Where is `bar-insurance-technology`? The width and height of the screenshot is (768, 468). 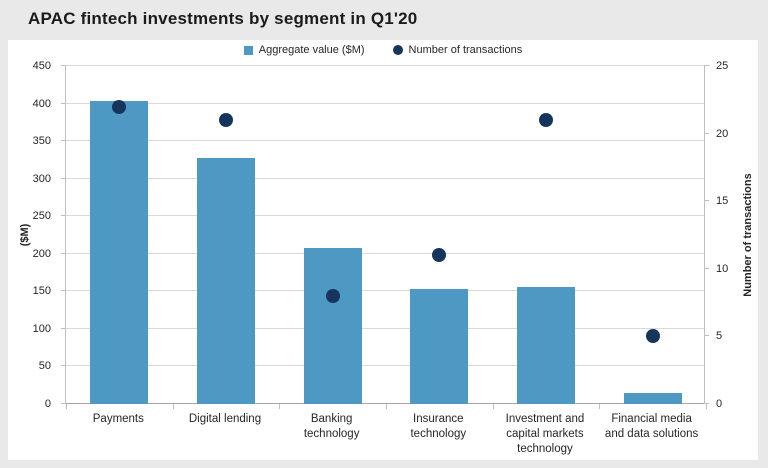 bar-insurance-technology is located at coordinates (439, 346).